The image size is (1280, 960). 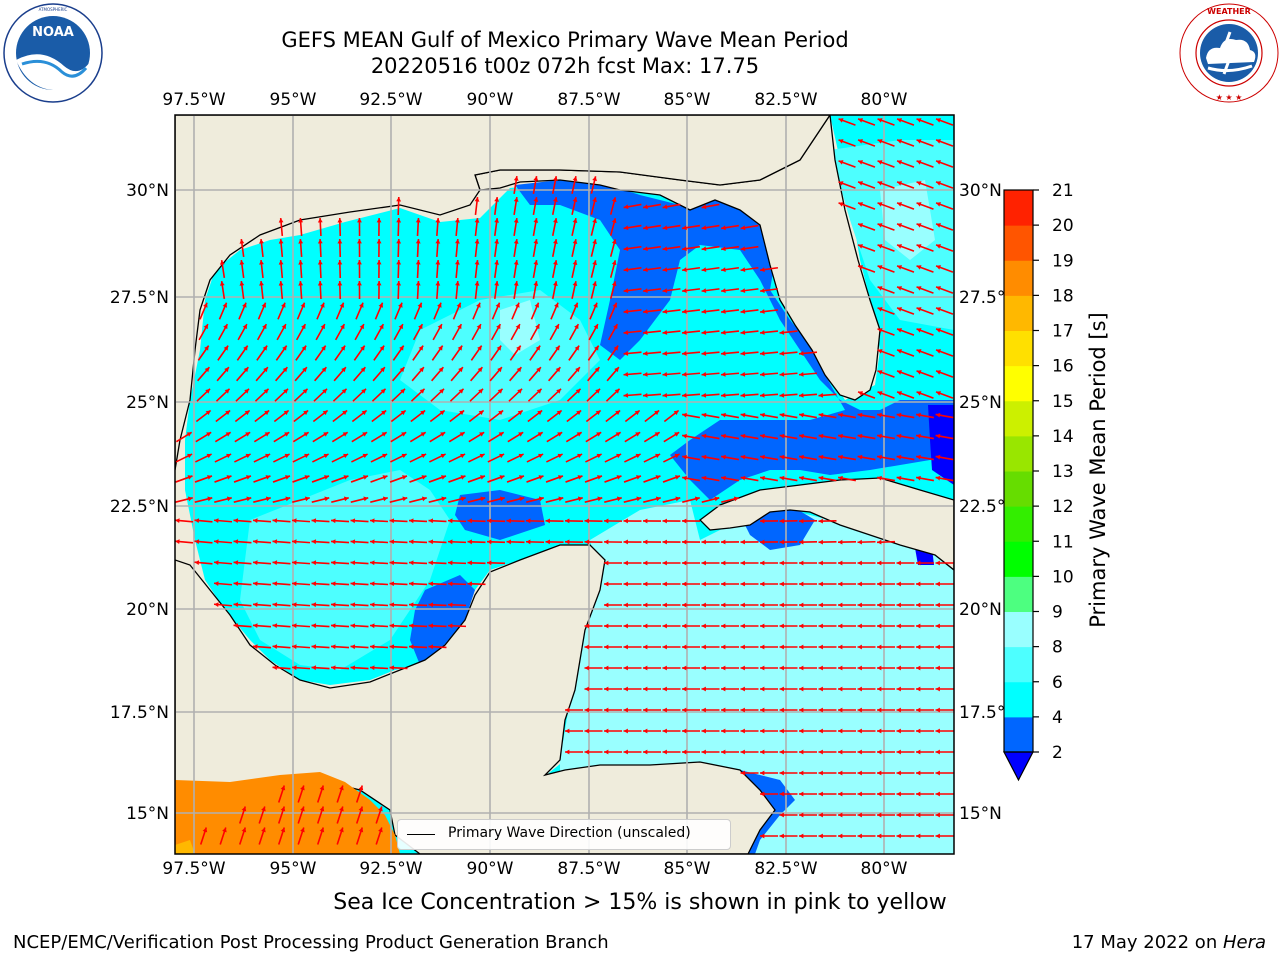 What do you see at coordinates (193, 869) in the screenshot?
I see `lon-label-bottom: 97.5°W` at bounding box center [193, 869].